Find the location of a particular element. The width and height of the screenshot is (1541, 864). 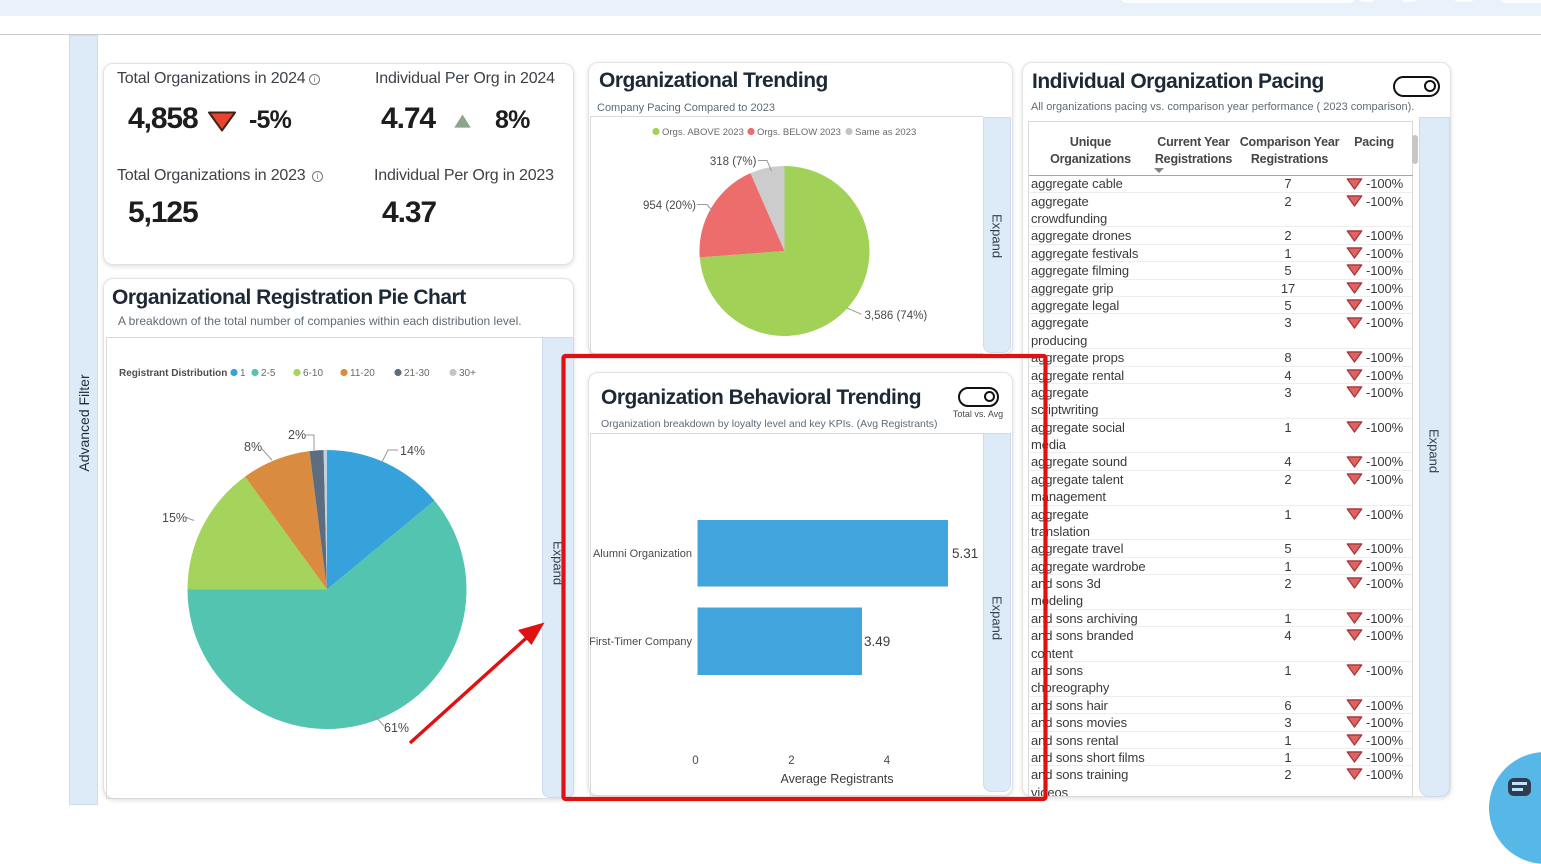

svg-text: 14% is located at coordinates (412, 451).